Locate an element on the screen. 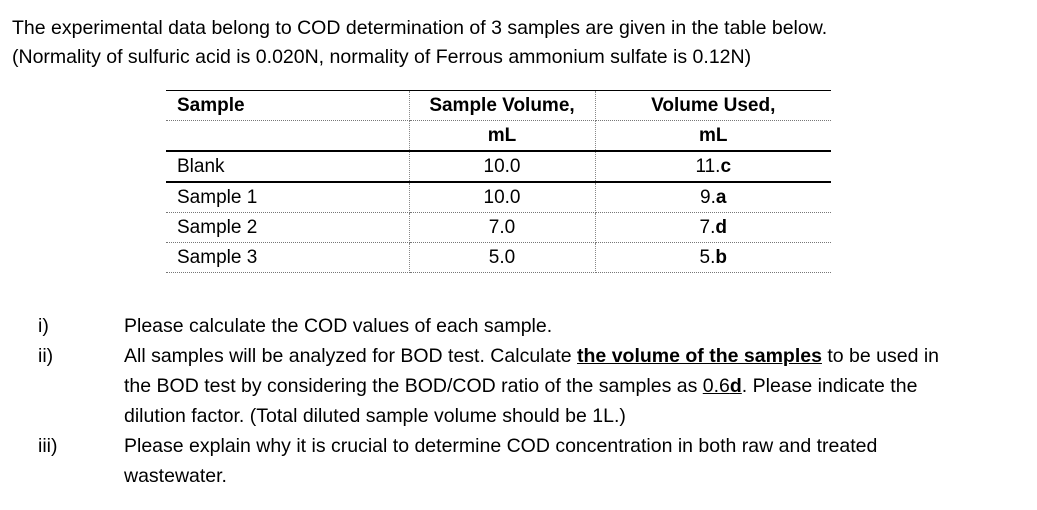 This screenshot has height=510, width=1037. cell-used: 5.b is located at coordinates (713, 257).